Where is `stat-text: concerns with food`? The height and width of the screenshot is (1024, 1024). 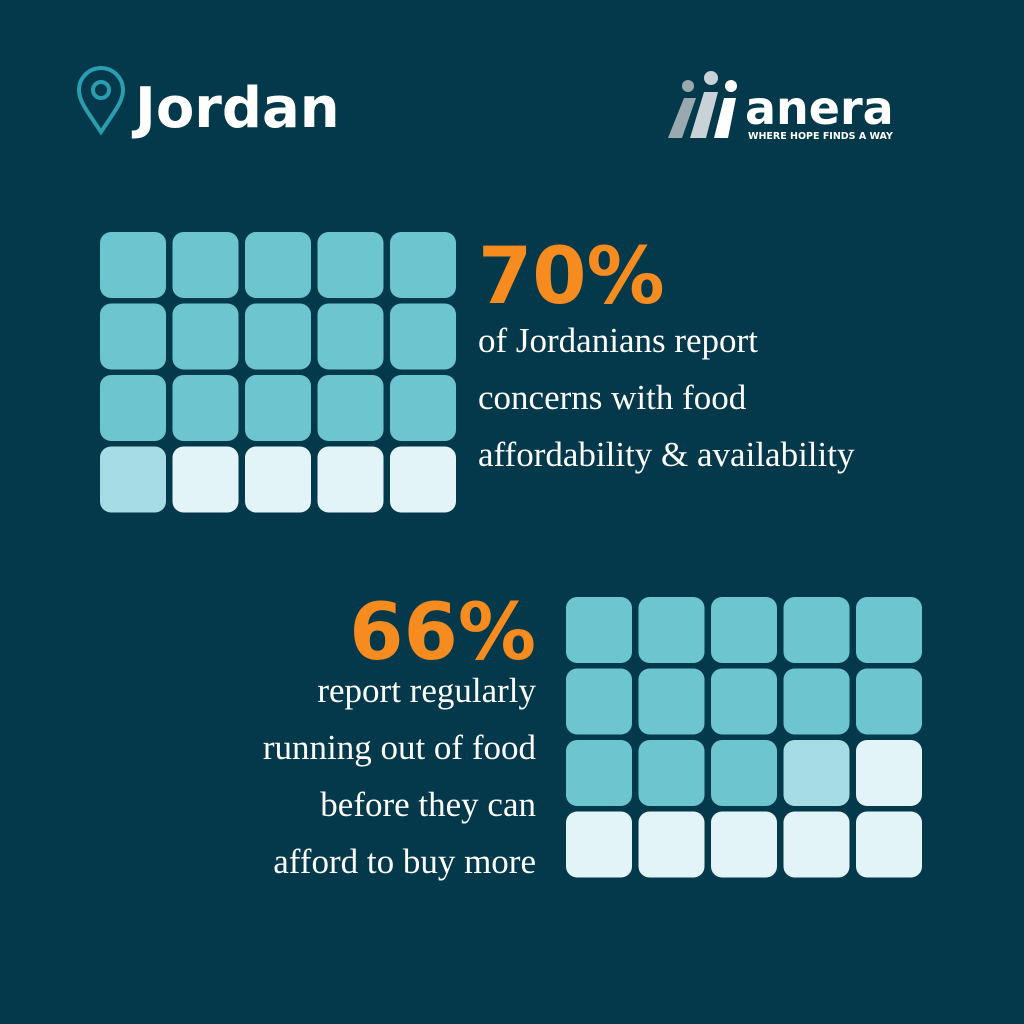 stat-text: concerns with food is located at coordinates (612, 397).